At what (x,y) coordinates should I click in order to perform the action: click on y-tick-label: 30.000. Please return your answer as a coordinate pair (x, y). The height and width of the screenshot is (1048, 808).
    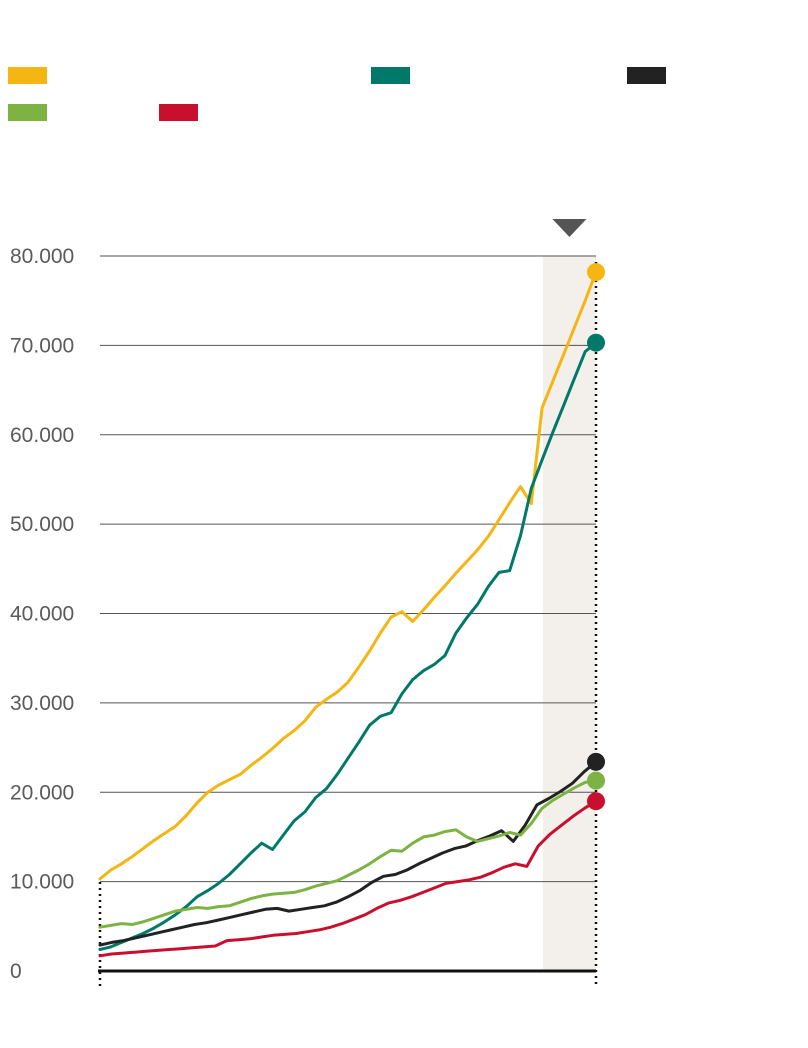
    Looking at the image, I should click on (42, 703).